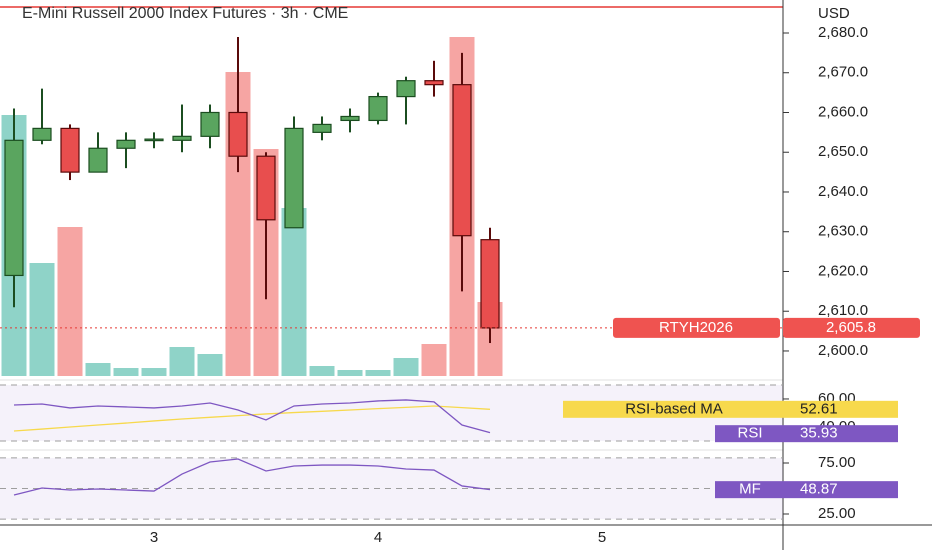 Image resolution: width=932 pixels, height=550 pixels. What do you see at coordinates (834, 13) in the screenshot?
I see `currency-label: USD` at bounding box center [834, 13].